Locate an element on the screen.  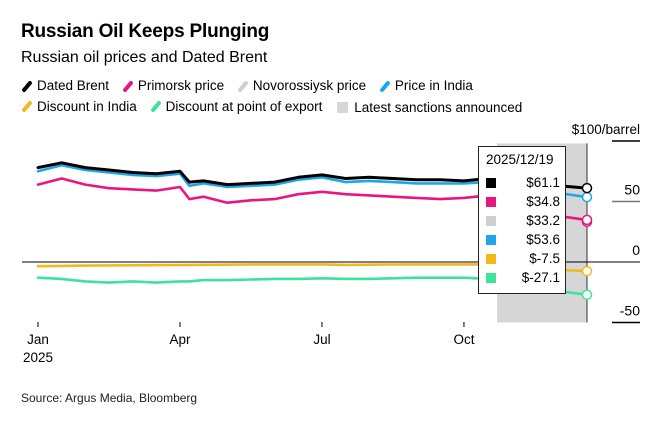
legend-item-novorossiysk: Novorossiysk price is located at coordinates (301, 86).